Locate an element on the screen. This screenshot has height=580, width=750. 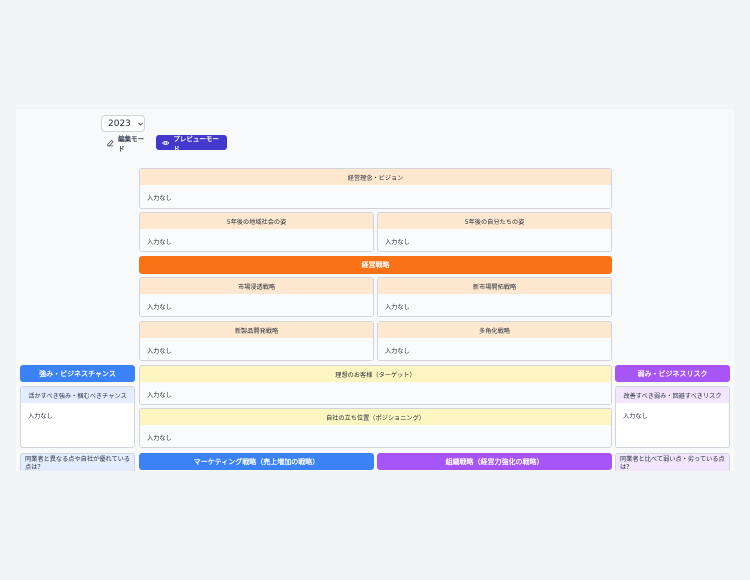
future-self-value: 入力なし is located at coordinates (494, 240).